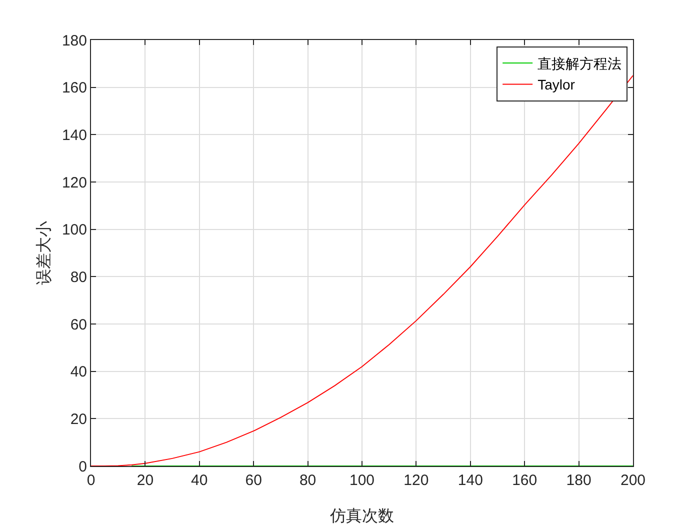  What do you see at coordinates (78, 372) in the screenshot?
I see `y-tick-label: 40` at bounding box center [78, 372].